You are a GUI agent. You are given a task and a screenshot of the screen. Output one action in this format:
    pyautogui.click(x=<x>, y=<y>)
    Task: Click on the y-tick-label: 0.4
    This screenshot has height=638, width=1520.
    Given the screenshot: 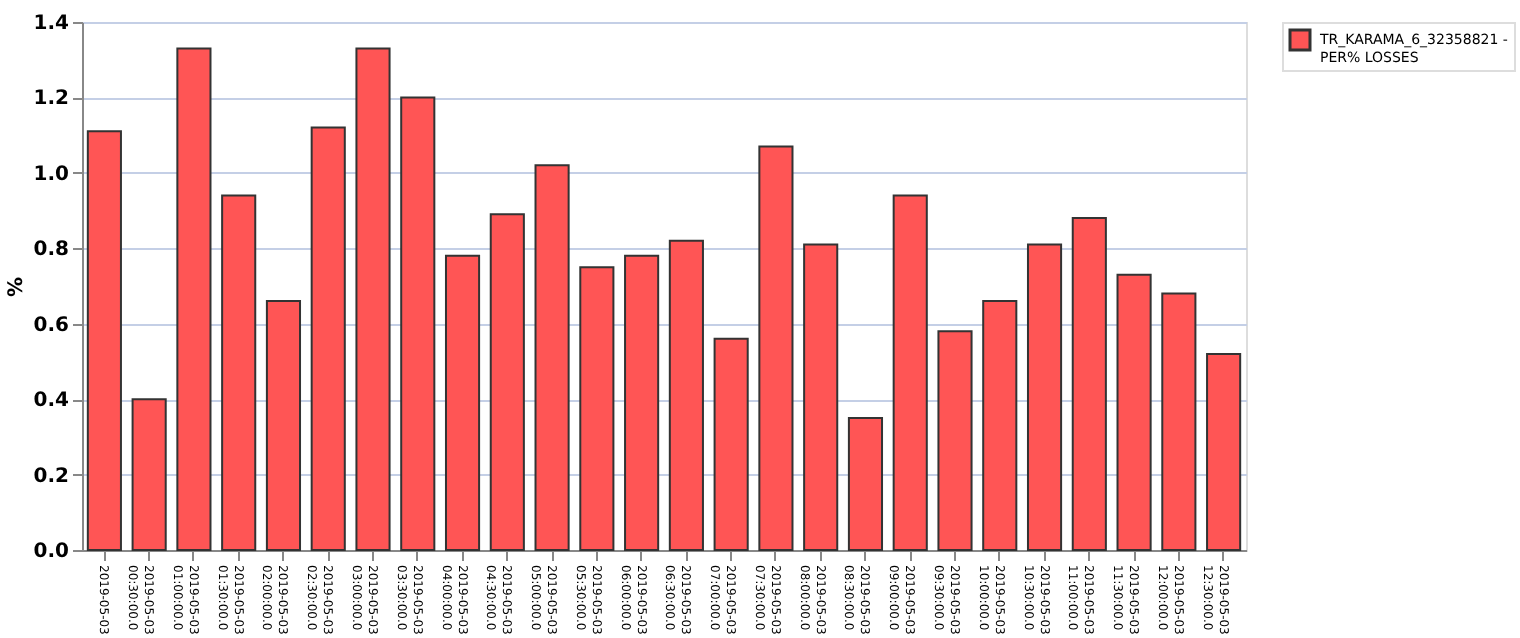 What is the action you would take?
    pyautogui.click(x=51, y=401)
    